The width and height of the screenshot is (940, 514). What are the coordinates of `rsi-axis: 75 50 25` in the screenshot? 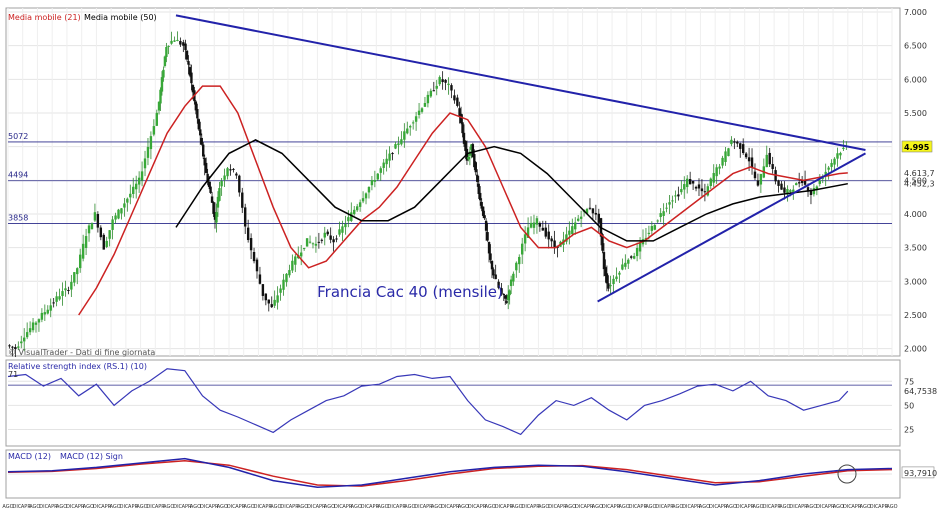 It's located at (909, 405).